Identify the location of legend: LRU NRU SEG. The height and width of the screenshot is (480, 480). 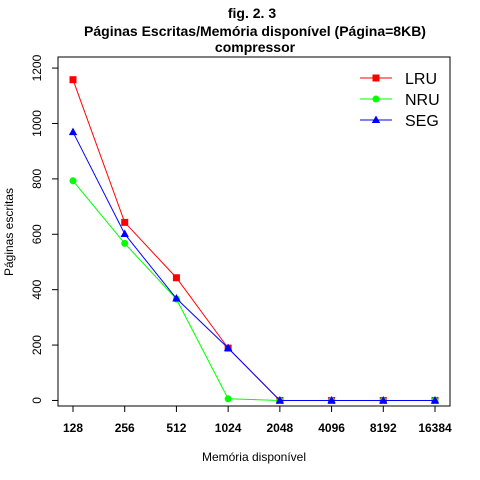
(400, 100).